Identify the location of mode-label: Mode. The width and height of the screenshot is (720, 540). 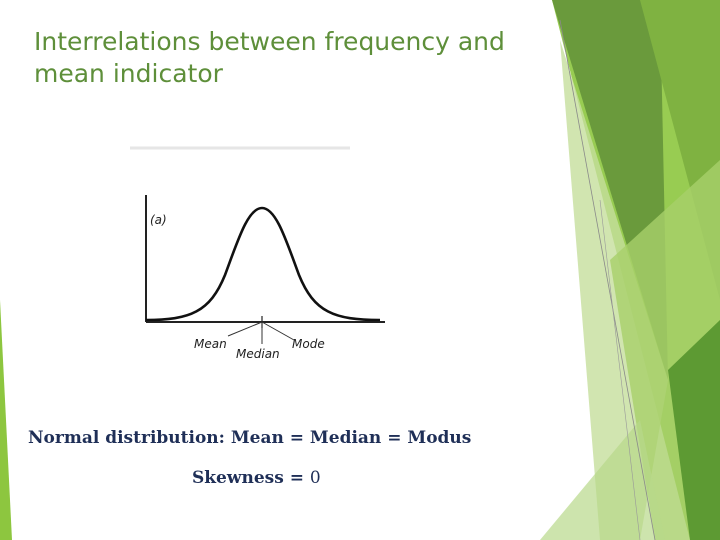
(308, 344).